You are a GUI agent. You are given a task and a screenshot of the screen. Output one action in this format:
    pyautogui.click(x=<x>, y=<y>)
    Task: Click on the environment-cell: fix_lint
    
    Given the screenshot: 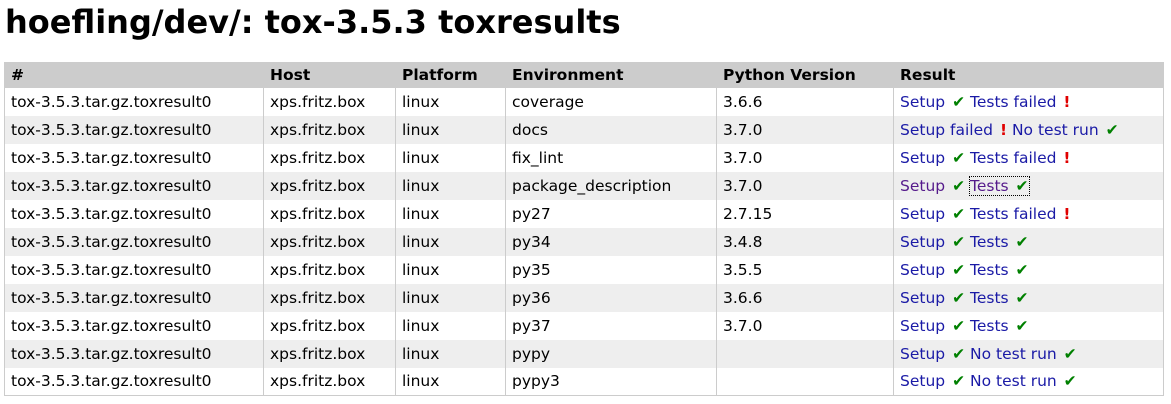 What is the action you would take?
    pyautogui.click(x=611, y=157)
    